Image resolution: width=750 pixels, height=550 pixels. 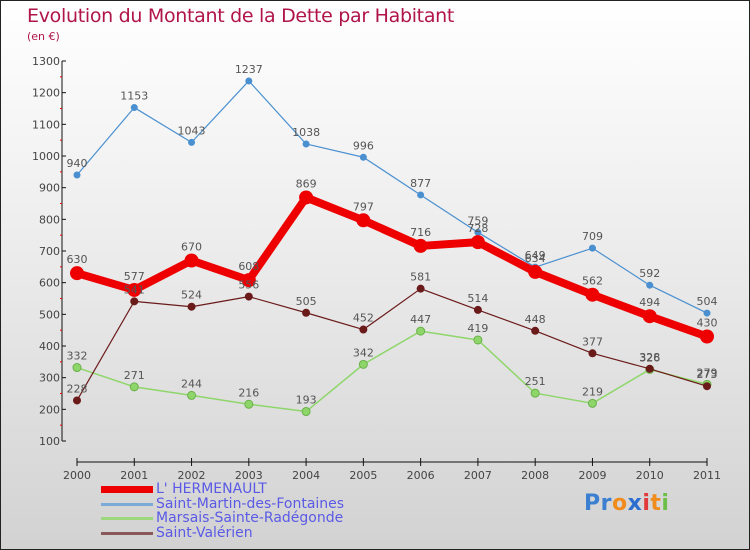 What do you see at coordinates (43, 36) in the screenshot?
I see `chart-subtitle: (en €)` at bounding box center [43, 36].